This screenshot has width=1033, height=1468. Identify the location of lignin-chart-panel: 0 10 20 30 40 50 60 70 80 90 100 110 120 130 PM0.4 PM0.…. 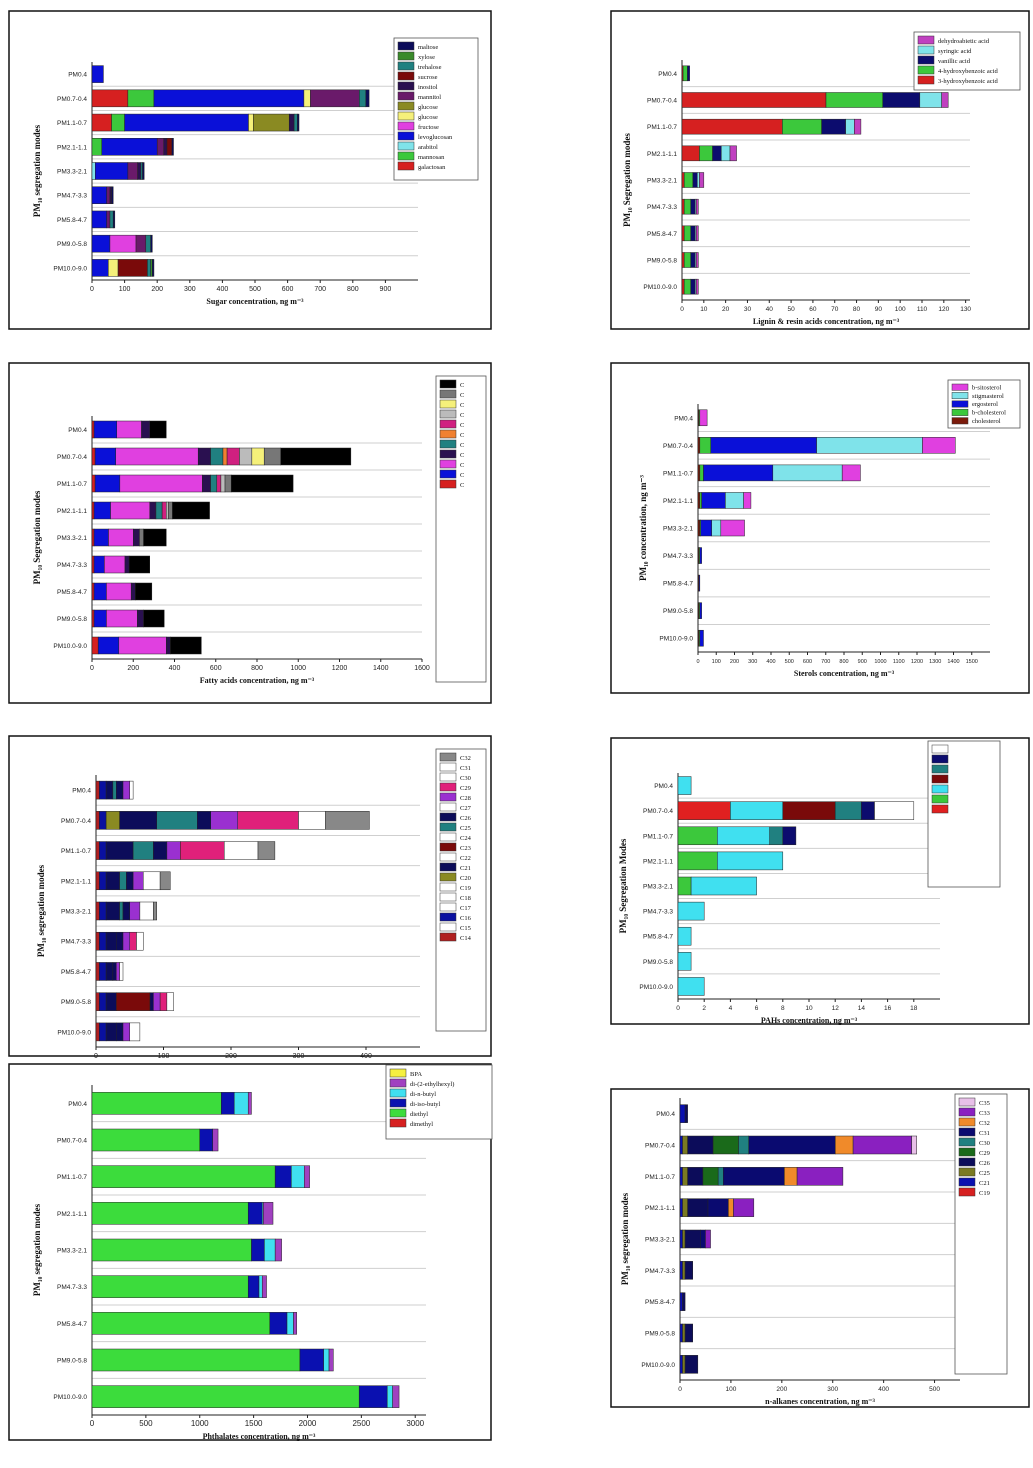
(820, 170).